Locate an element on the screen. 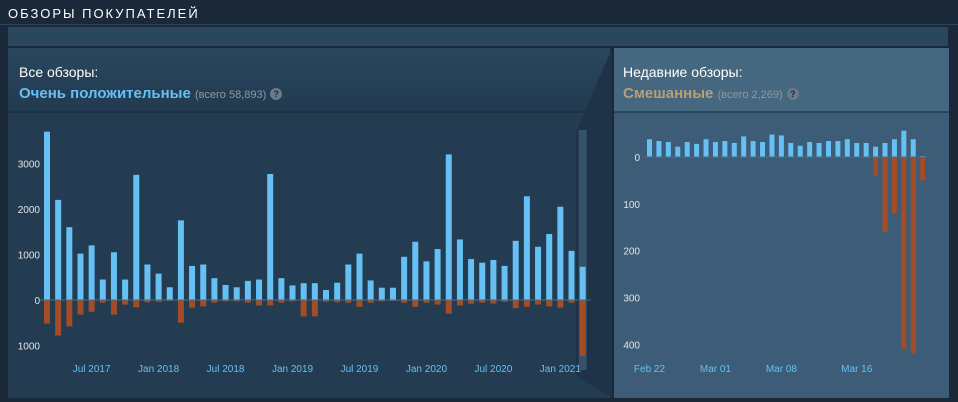 Image resolution: width=958 pixels, height=402 pixels. section-title: ОБЗОРЫ ПОКУПАТЕЛЕЙ is located at coordinates (104, 13).